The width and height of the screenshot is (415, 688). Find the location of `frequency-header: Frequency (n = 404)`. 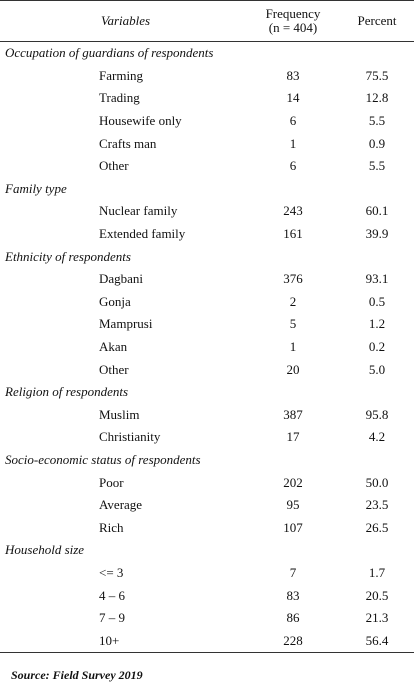

frequency-header: Frequency (n = 404) is located at coordinates (293, 21).